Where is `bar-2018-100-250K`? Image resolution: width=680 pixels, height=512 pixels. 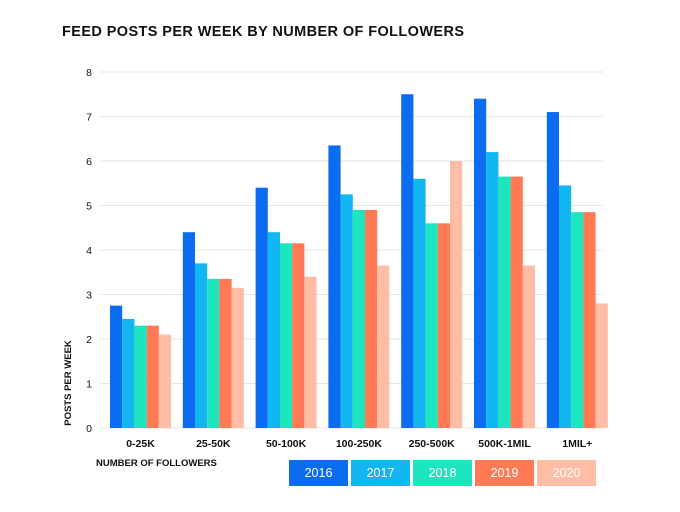
bar-2018-100-250K is located at coordinates (358, 318).